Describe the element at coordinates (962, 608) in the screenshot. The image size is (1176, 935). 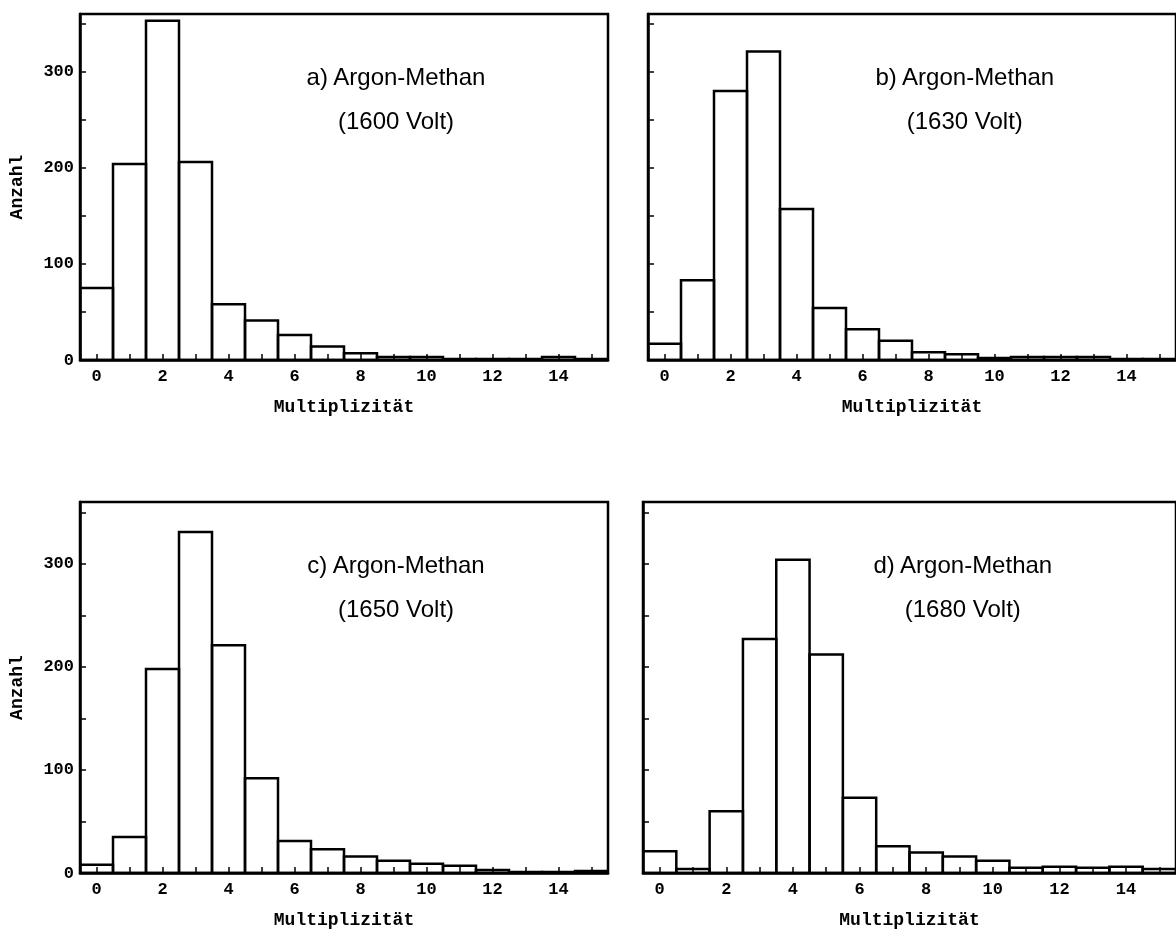
I see `annotation: (1680 Volt)` at that location.